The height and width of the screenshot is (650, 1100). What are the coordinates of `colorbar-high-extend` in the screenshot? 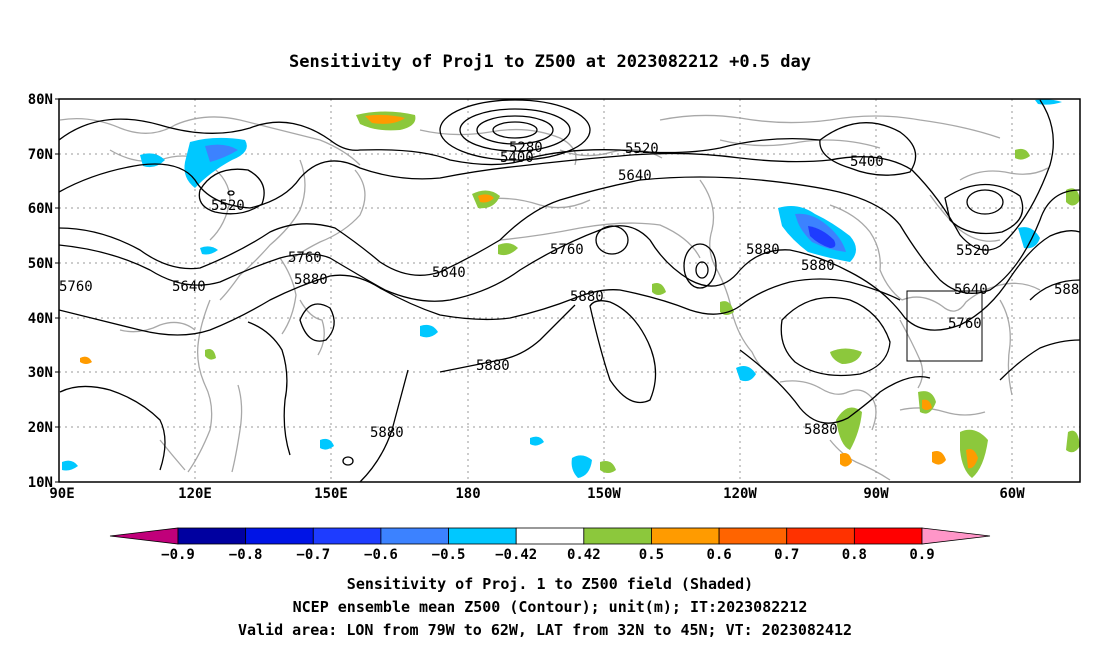 It's located at (956, 536).